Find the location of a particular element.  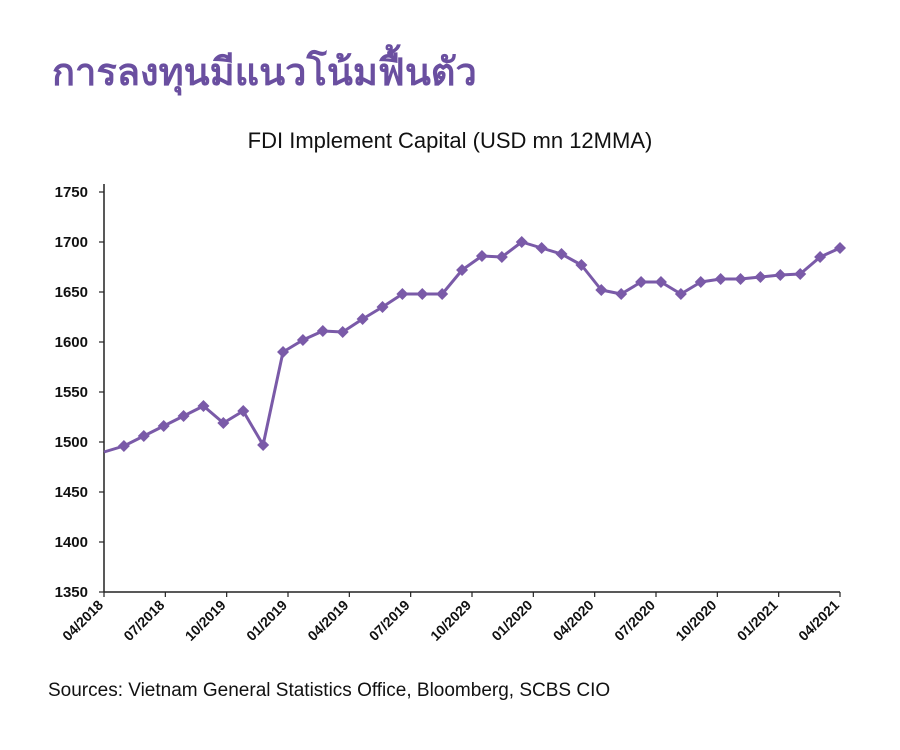

x-tick-label: 07/2019 is located at coordinates (389, 620).